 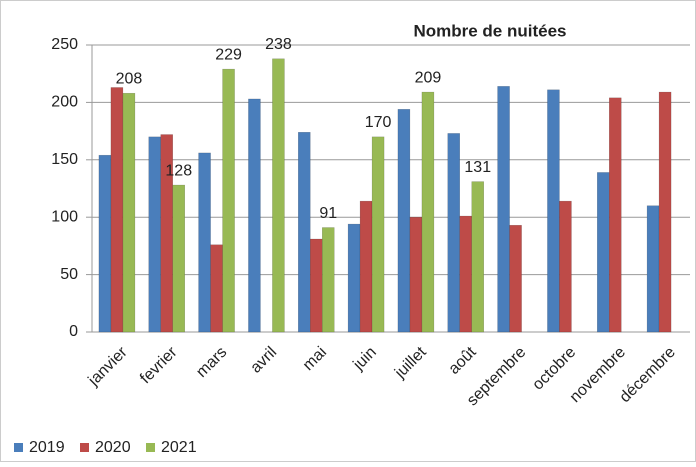 I want to click on data-label: 209, so click(x=428, y=77).